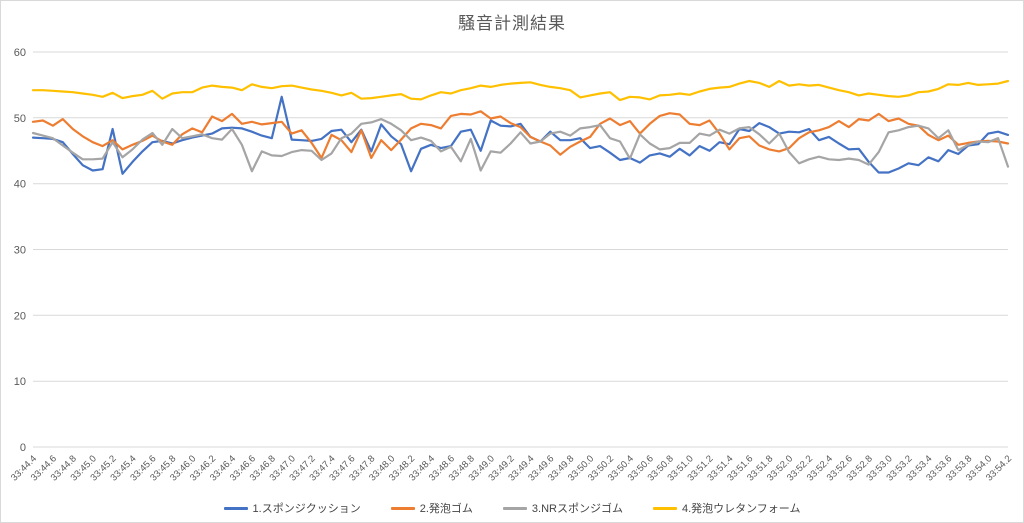  Describe the element at coordinates (20, 119) in the screenshot. I see `y-axis-tick-label: 50` at that location.